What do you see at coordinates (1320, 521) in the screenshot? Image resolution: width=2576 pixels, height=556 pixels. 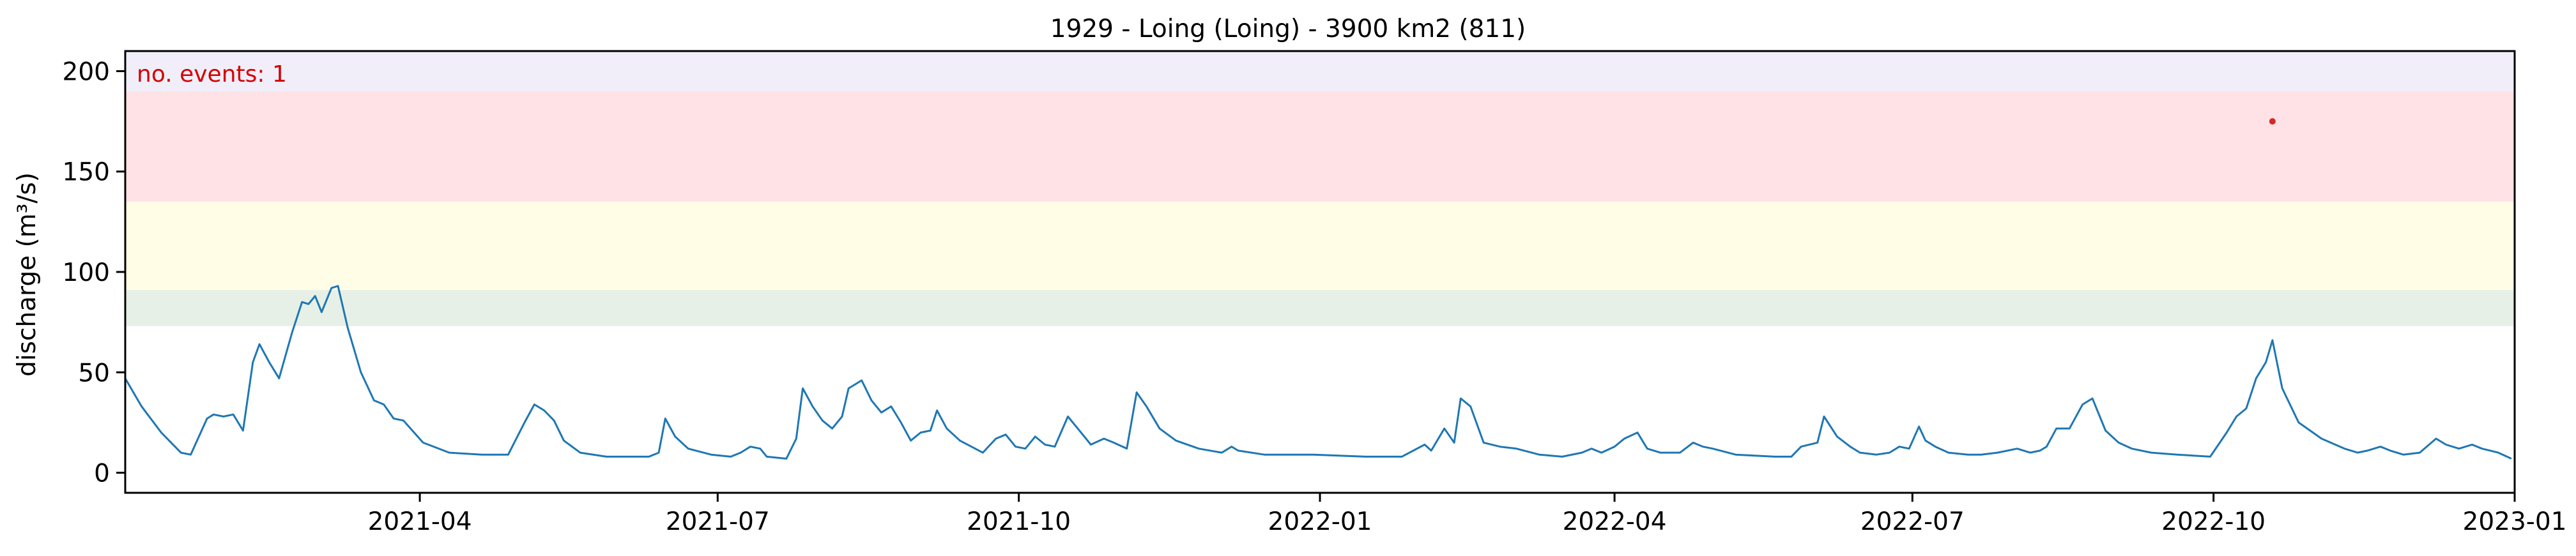 I see `x-tick-label: 2022-01` at bounding box center [1320, 521].